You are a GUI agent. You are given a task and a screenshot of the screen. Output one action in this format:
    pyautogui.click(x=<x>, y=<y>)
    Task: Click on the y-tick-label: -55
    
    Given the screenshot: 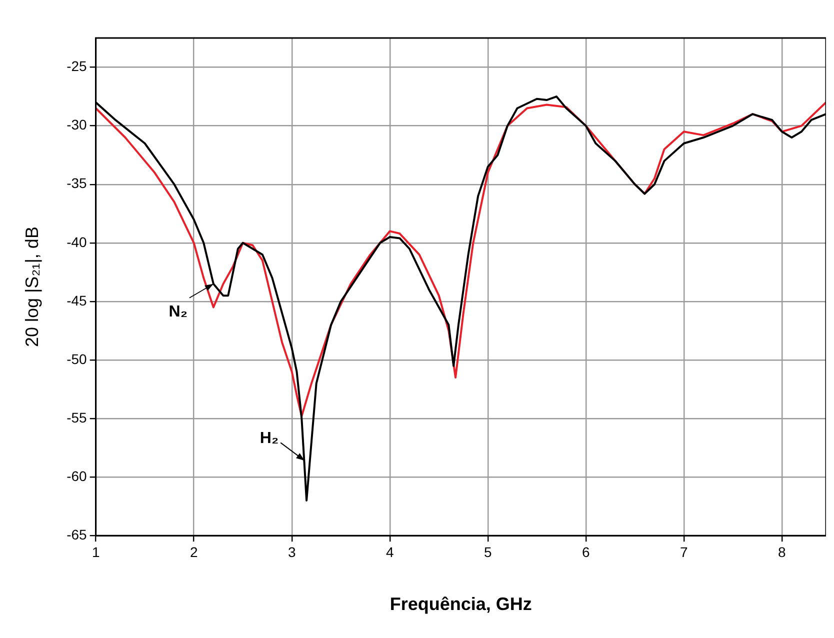 What is the action you would take?
    pyautogui.click(x=77, y=417)
    